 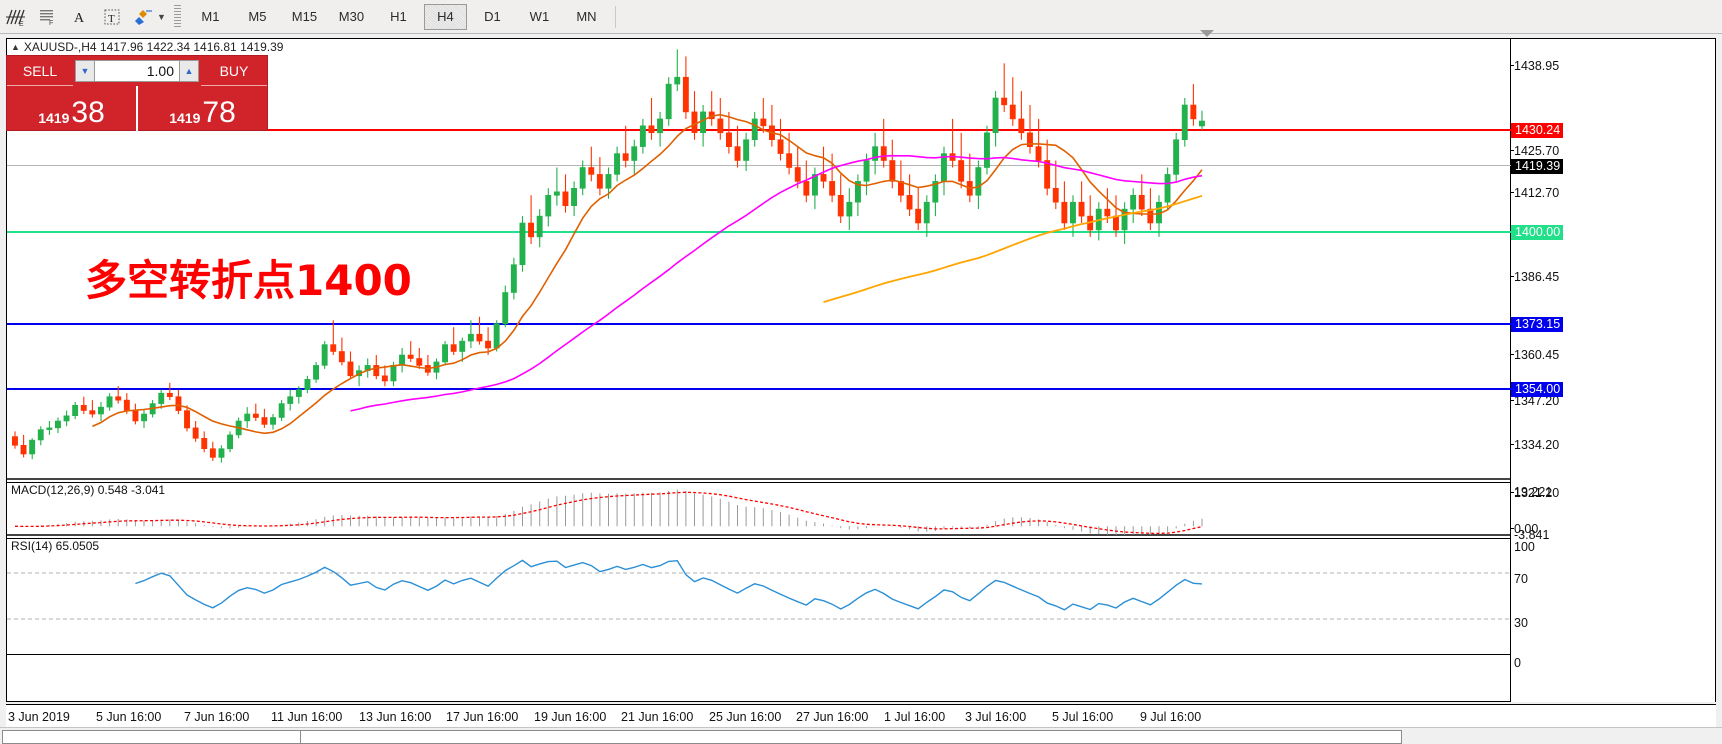 I want to click on collapse-arrow-icon: ▲, so click(x=15, y=47).